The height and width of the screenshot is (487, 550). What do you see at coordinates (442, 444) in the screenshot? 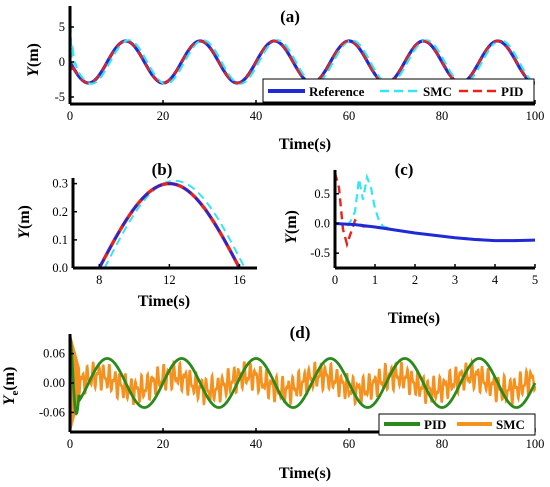
I see `panel-d-x-tick-label: 80` at bounding box center [442, 444].